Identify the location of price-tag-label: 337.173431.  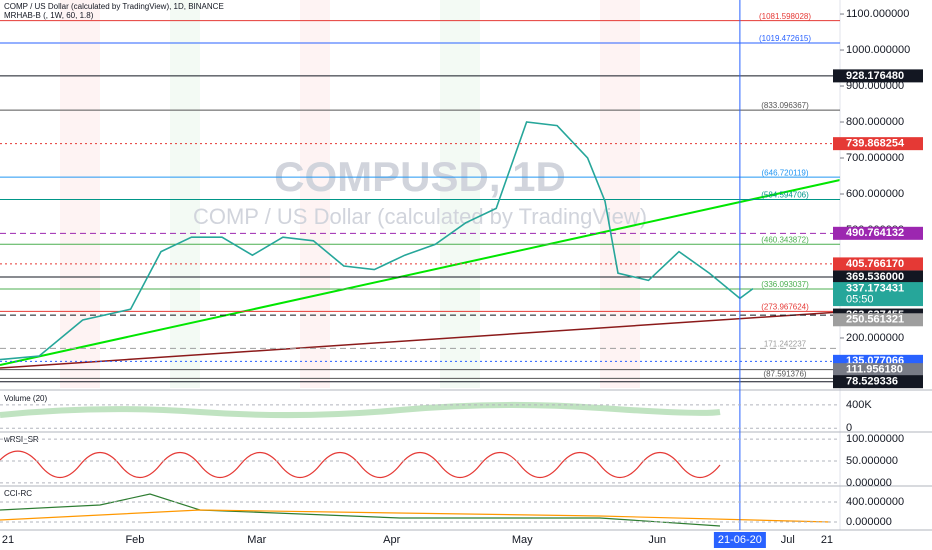
(875, 289).